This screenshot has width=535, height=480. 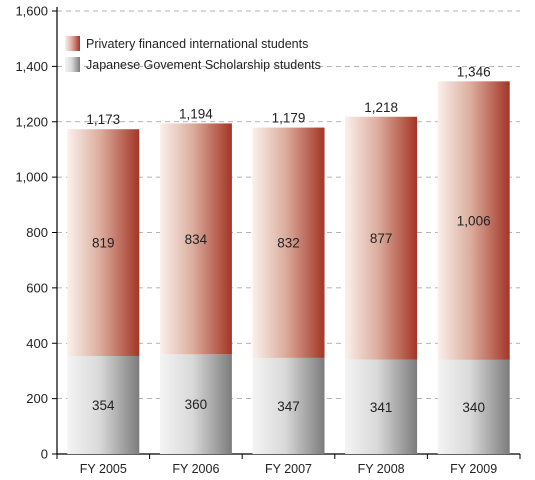 I want to click on bar-value-label: 347, so click(x=288, y=406).